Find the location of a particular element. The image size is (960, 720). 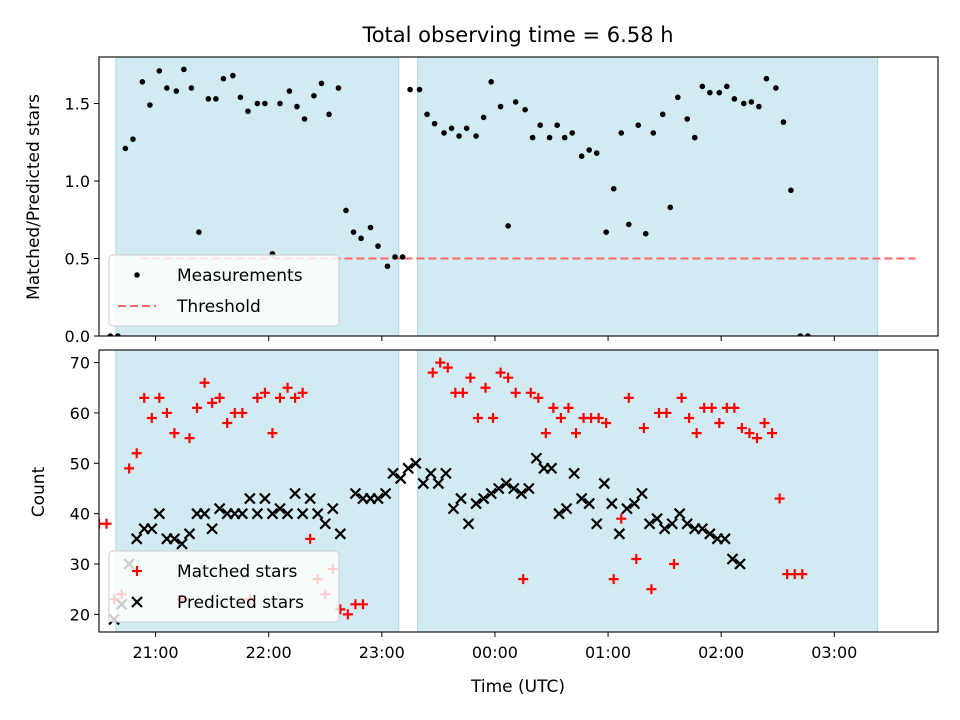

top-legend-box is located at coordinates (224, 290).